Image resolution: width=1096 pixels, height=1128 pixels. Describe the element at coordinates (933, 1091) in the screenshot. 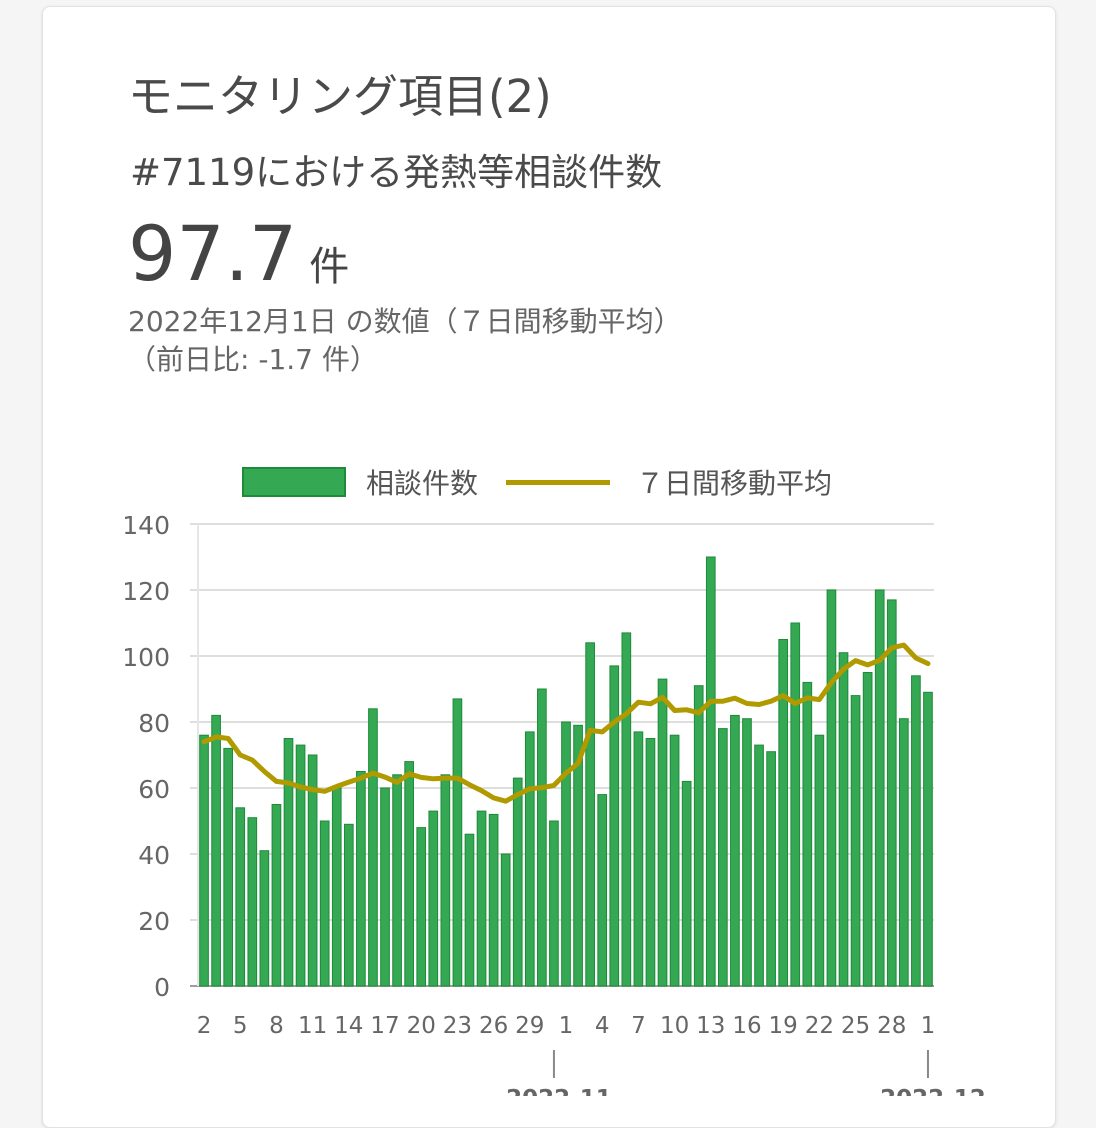

I see `month-label: 2022-12` at that location.